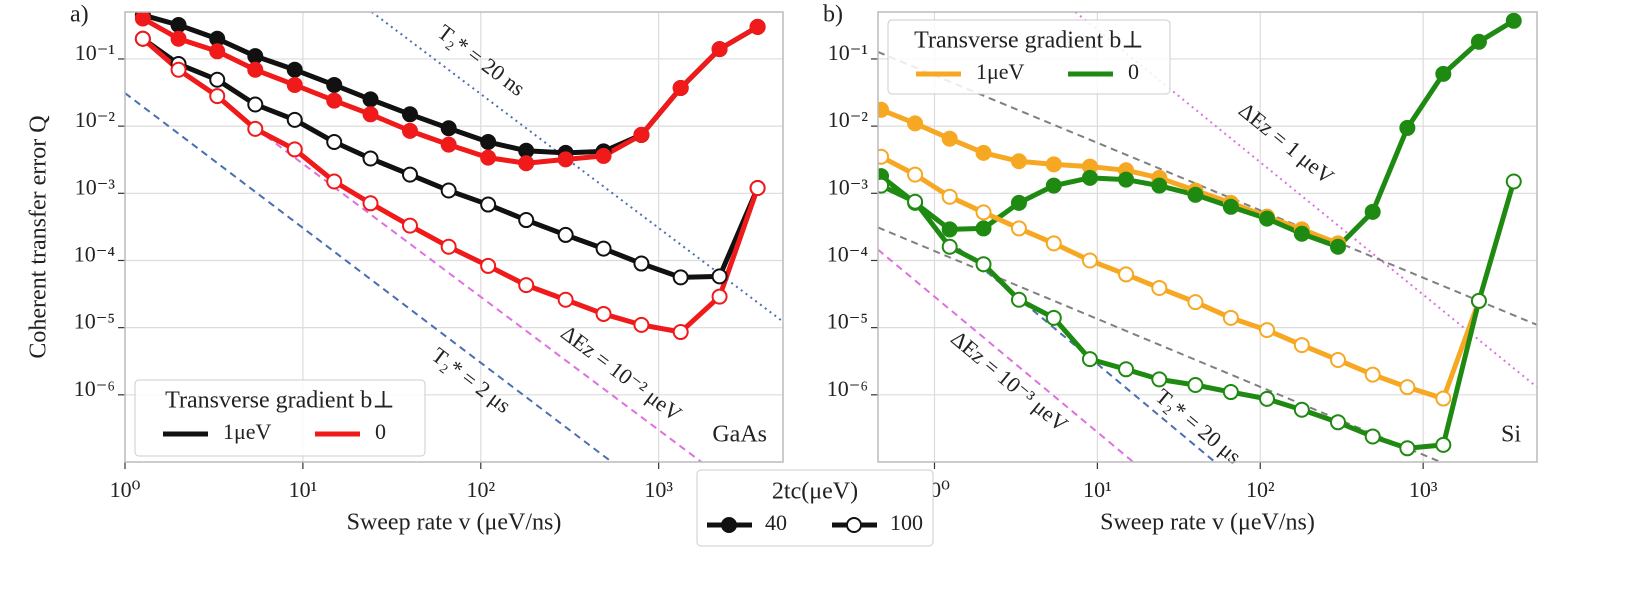  What do you see at coordinates (480, 489) in the screenshot?
I see `x-tick-label: 10²` at bounding box center [480, 489].